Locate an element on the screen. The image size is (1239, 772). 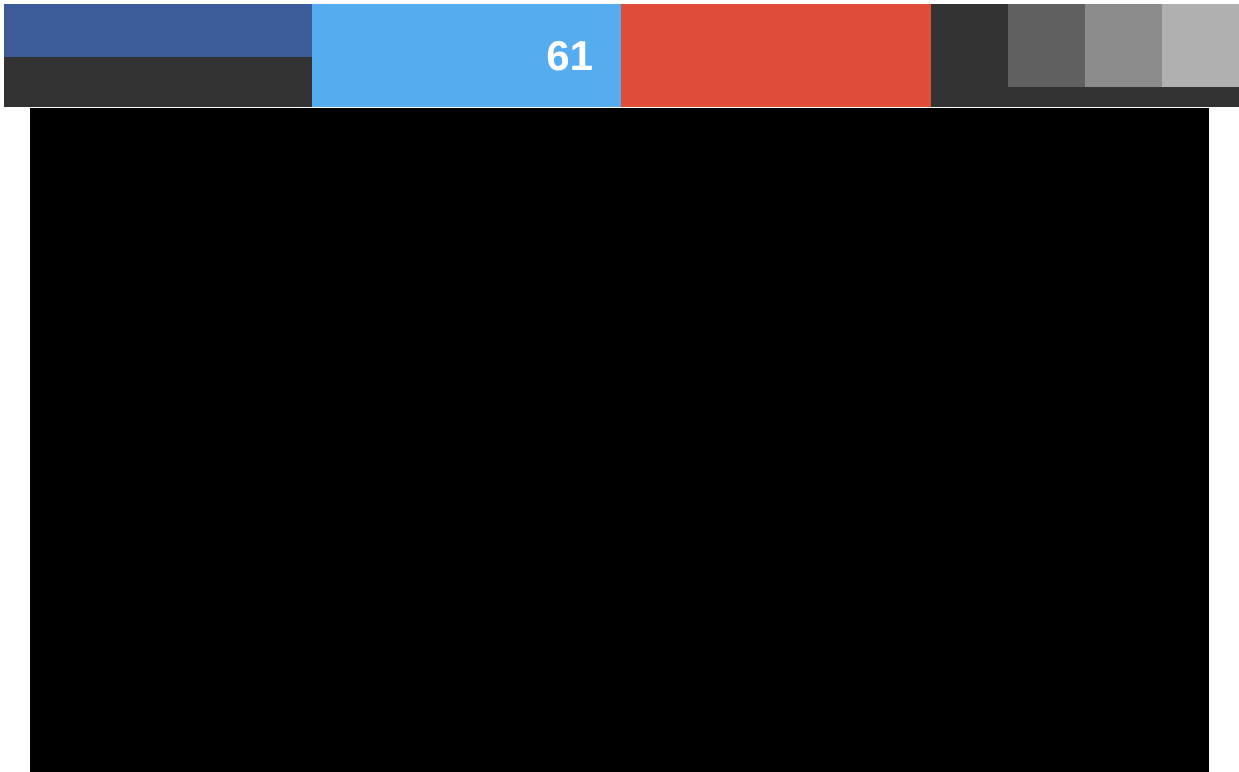
more-spacer is located at coordinates (969, 45).